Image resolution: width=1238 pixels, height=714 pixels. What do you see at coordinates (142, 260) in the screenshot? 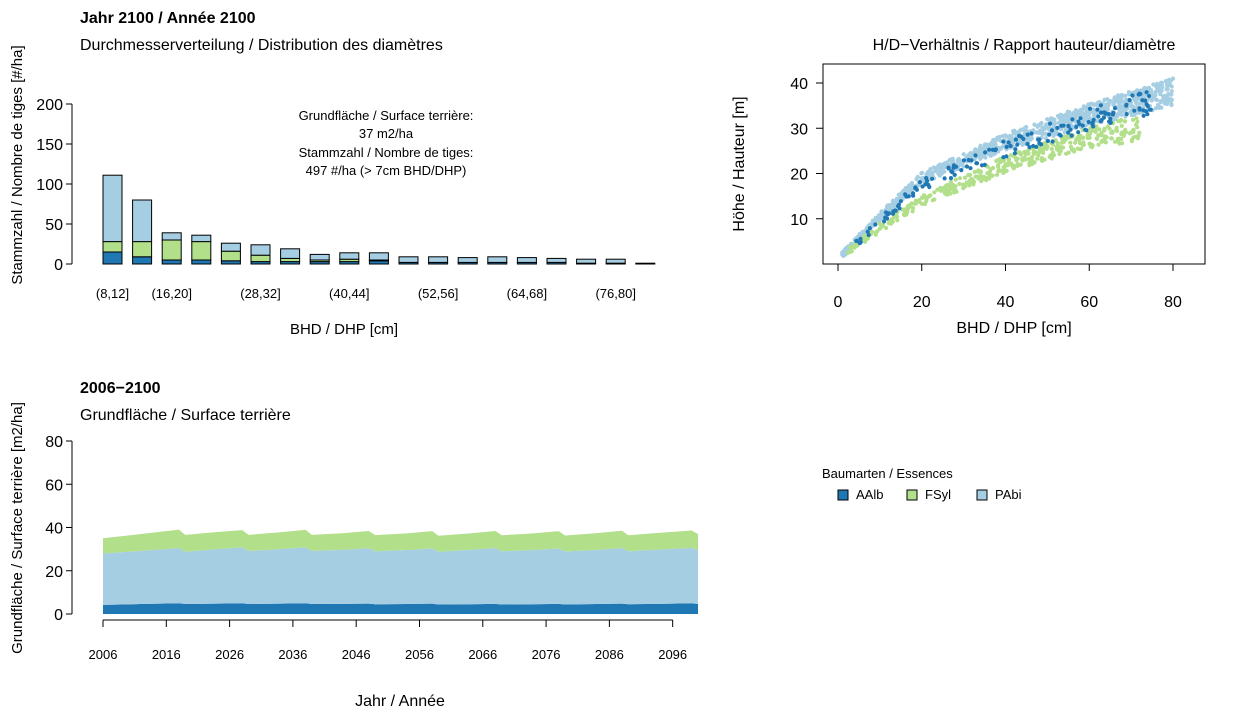
I see `bar-segment-aalb` at bounding box center [142, 260].